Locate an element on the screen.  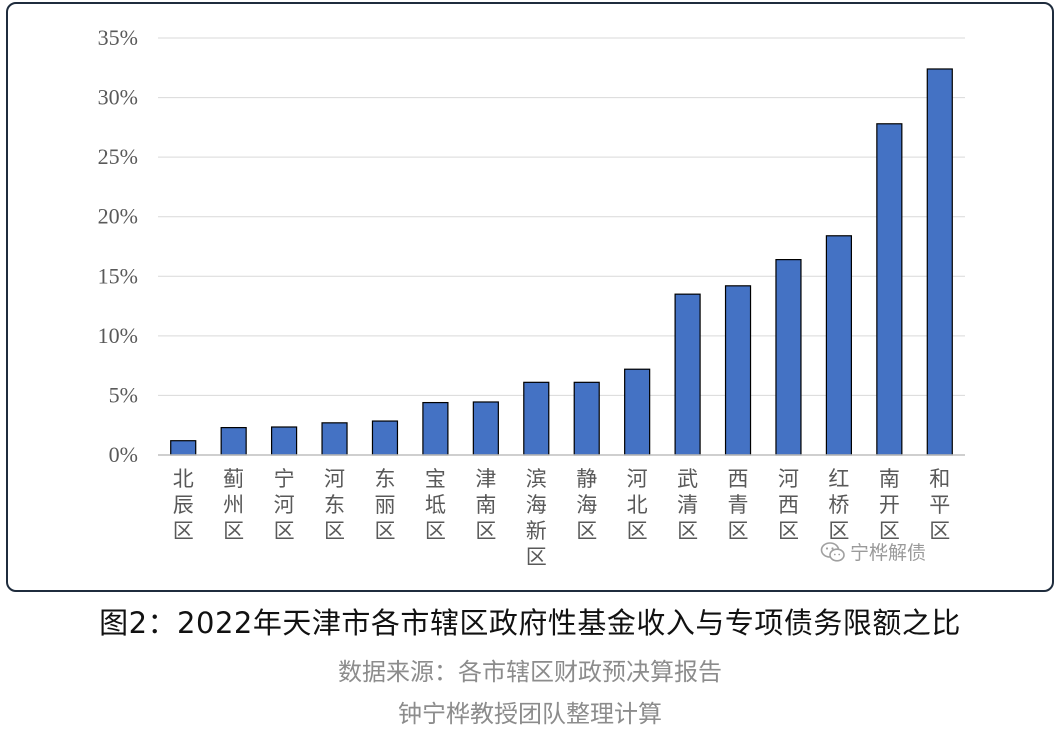
x-category-label: 武清区 is located at coordinates (687, 505).